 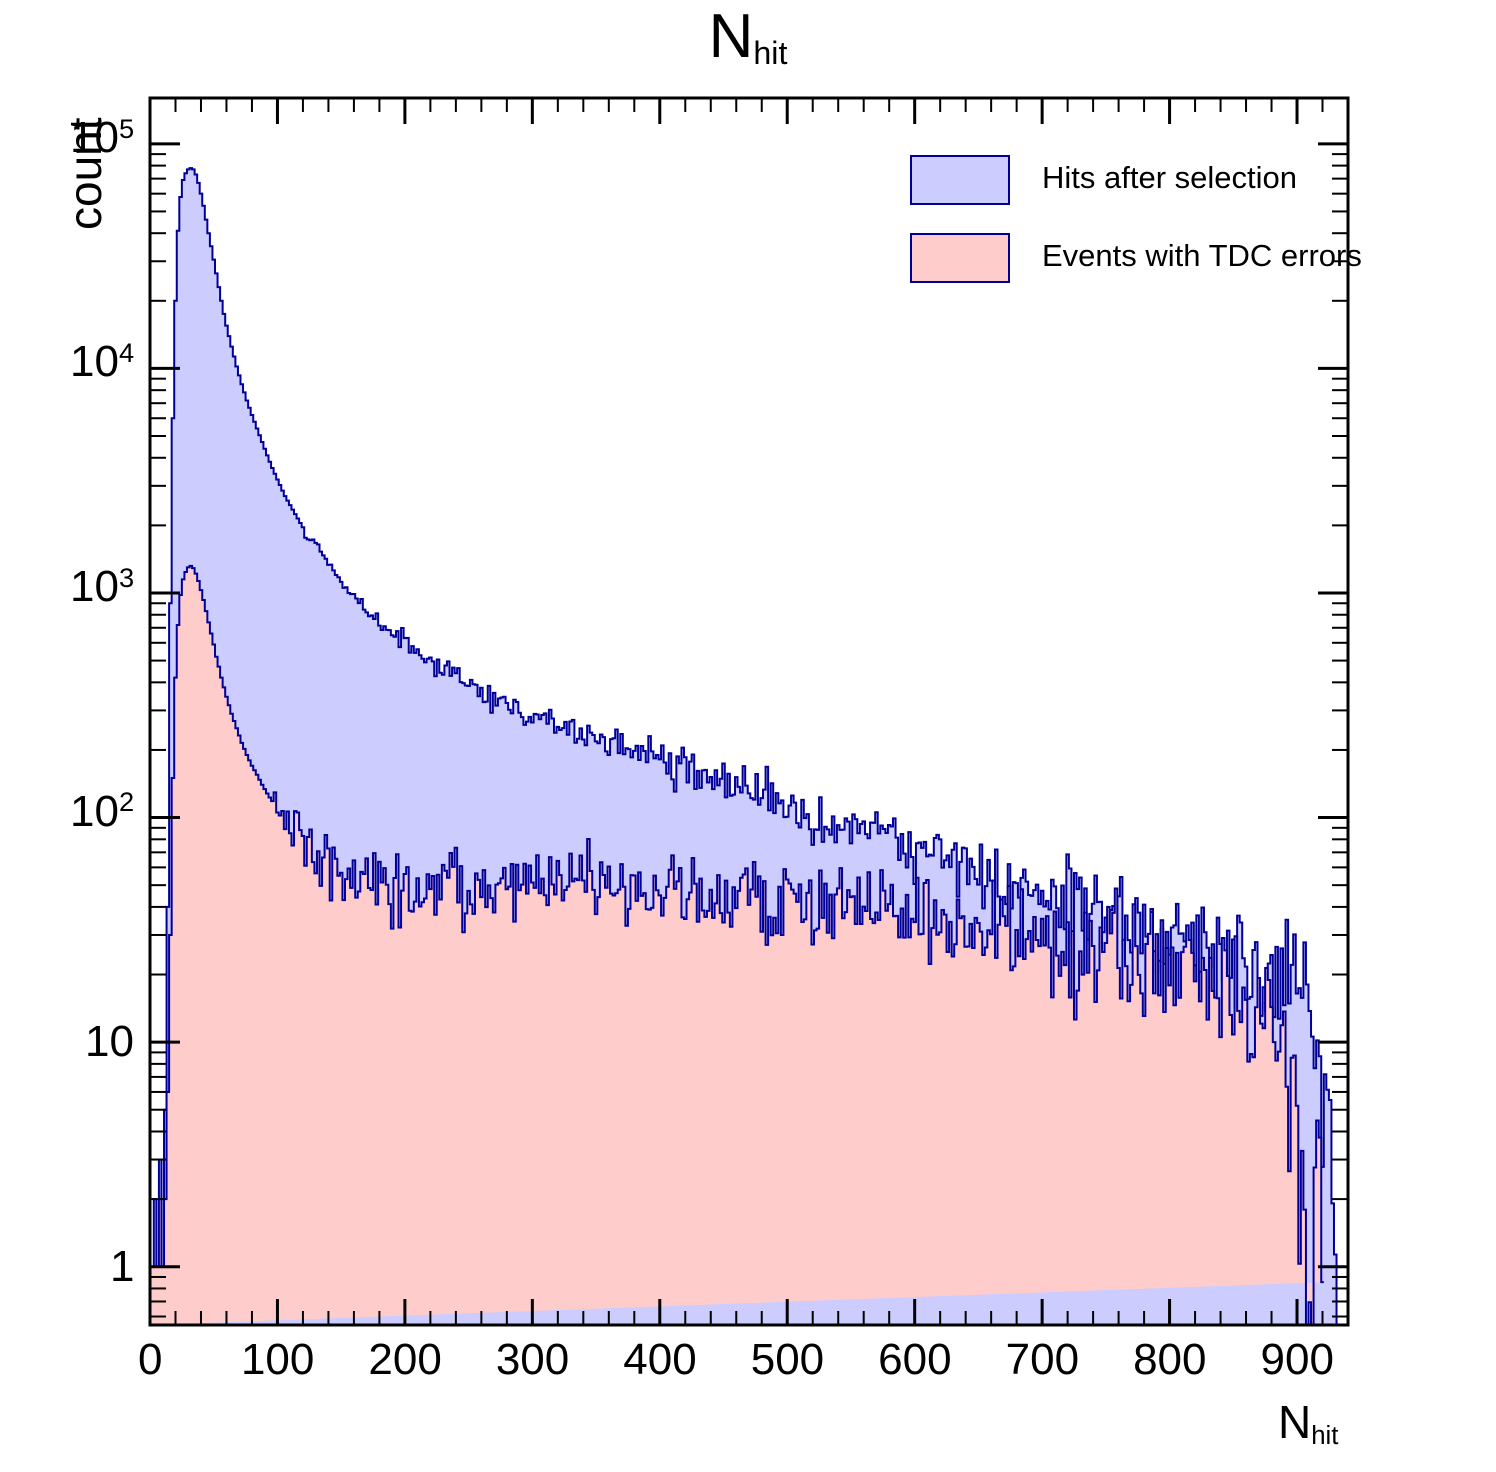 I want to click on y-tick-mantissa: 1, so click(x=122, y=1266).